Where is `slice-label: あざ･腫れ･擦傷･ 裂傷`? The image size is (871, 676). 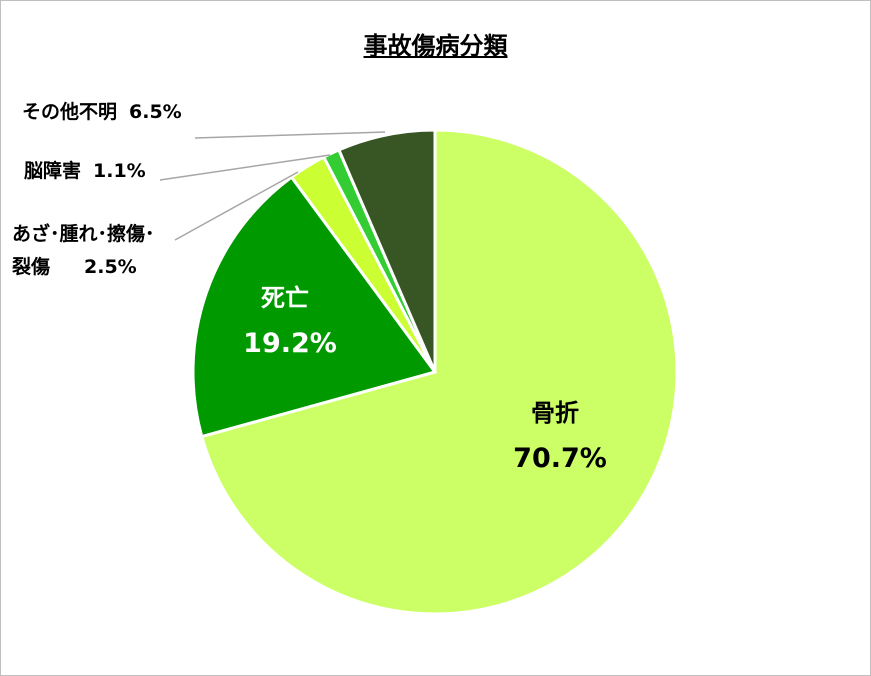
slice-label: あざ･腫れ･擦傷･ 裂傷 is located at coordinates (83, 250).